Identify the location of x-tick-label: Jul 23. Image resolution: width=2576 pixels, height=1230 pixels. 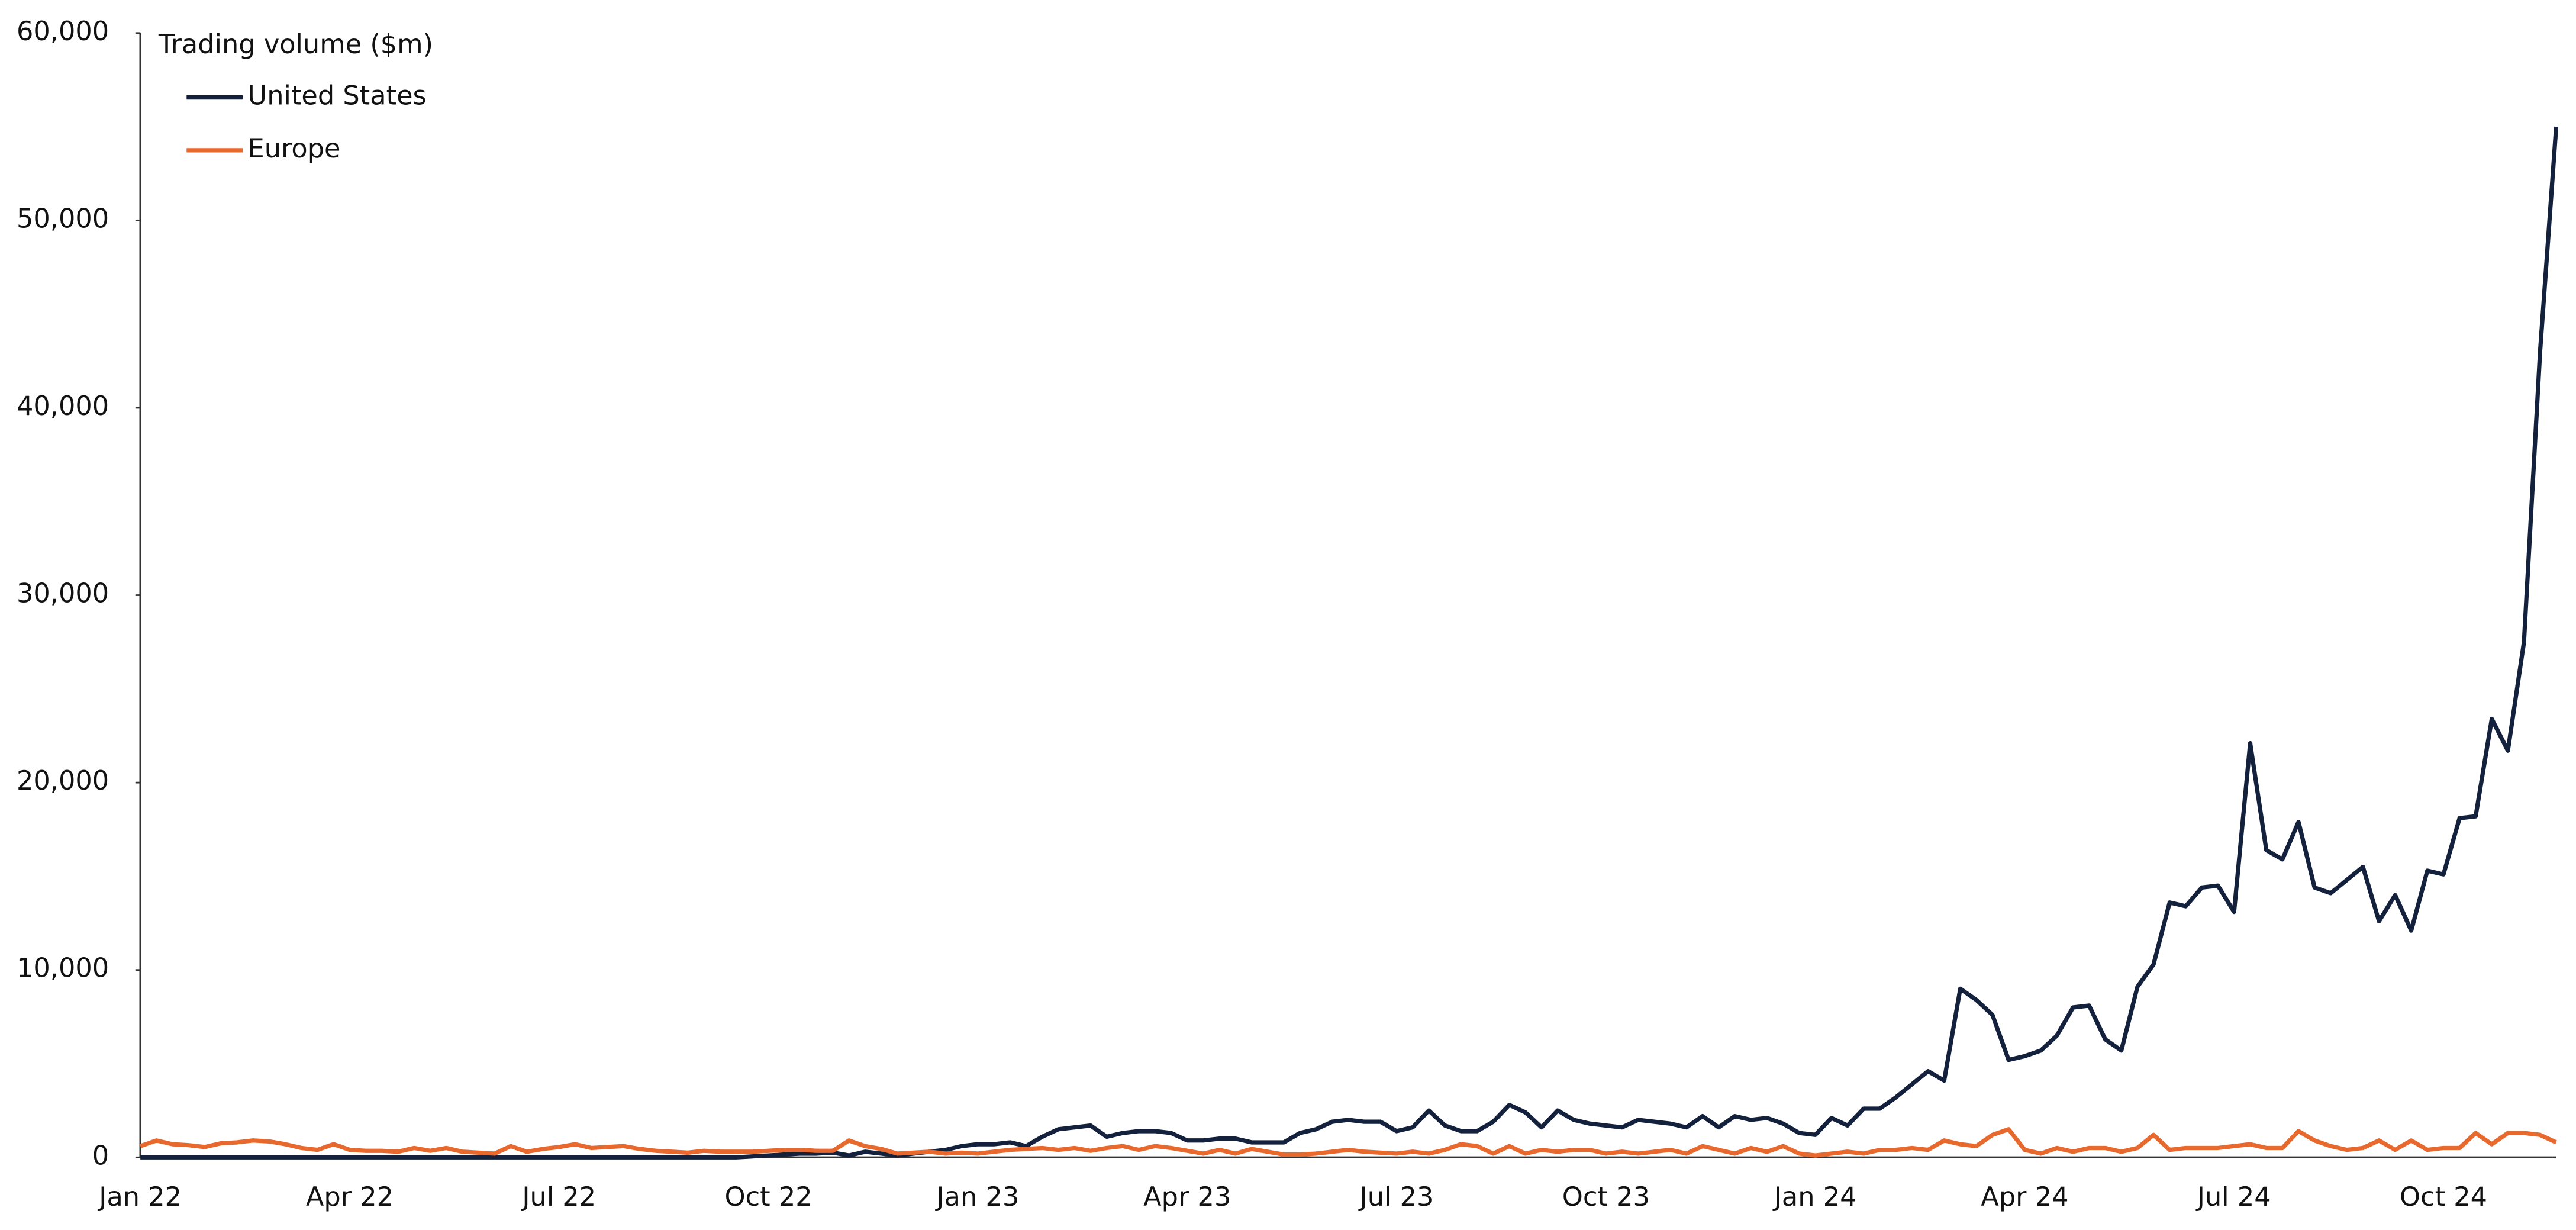
(1396, 1197).